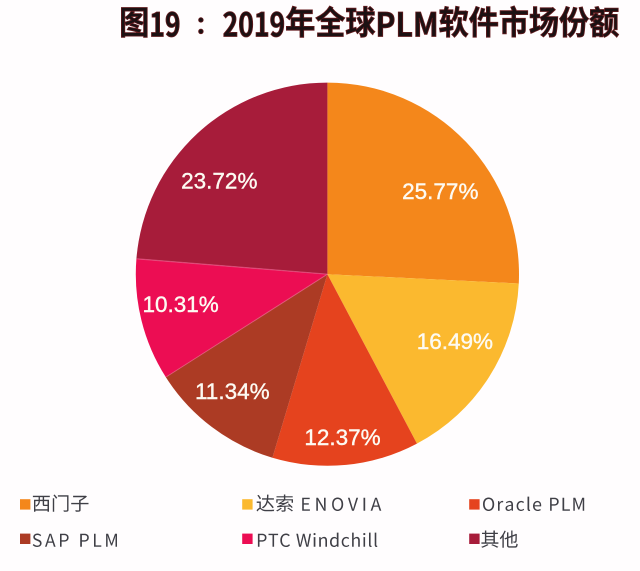 The height and width of the screenshot is (571, 640). I want to click on svg-text: 25.77%, so click(440, 191).